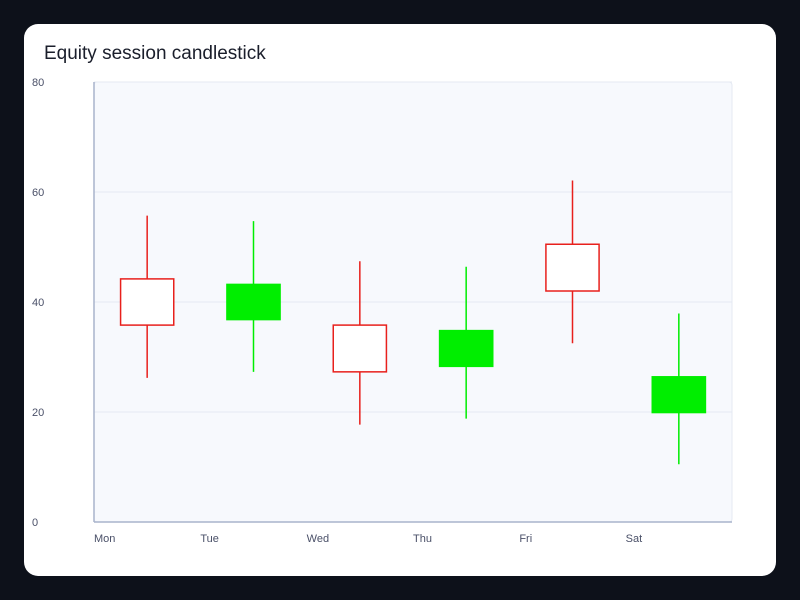  I want to click on x-tick-label: Thu, so click(422, 539).